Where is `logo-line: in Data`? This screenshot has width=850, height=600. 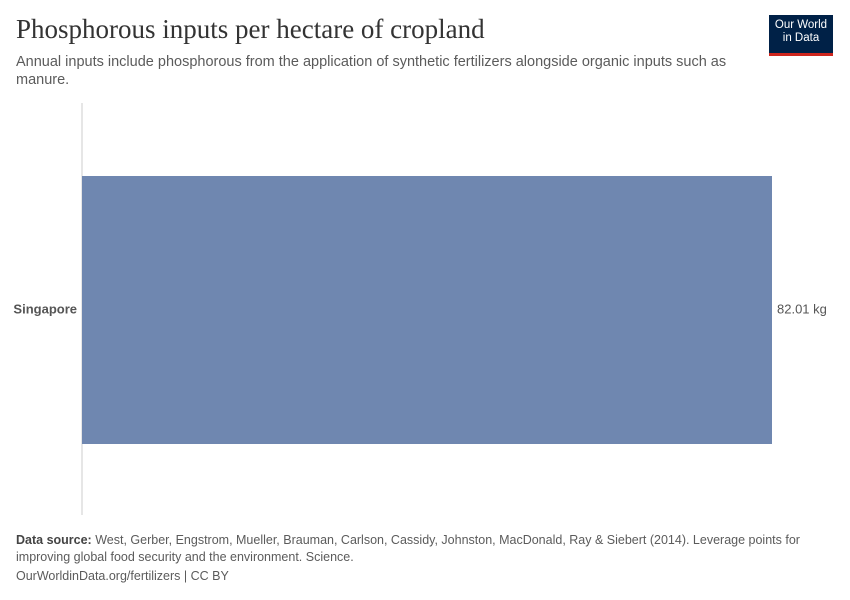 logo-line: in Data is located at coordinates (801, 38).